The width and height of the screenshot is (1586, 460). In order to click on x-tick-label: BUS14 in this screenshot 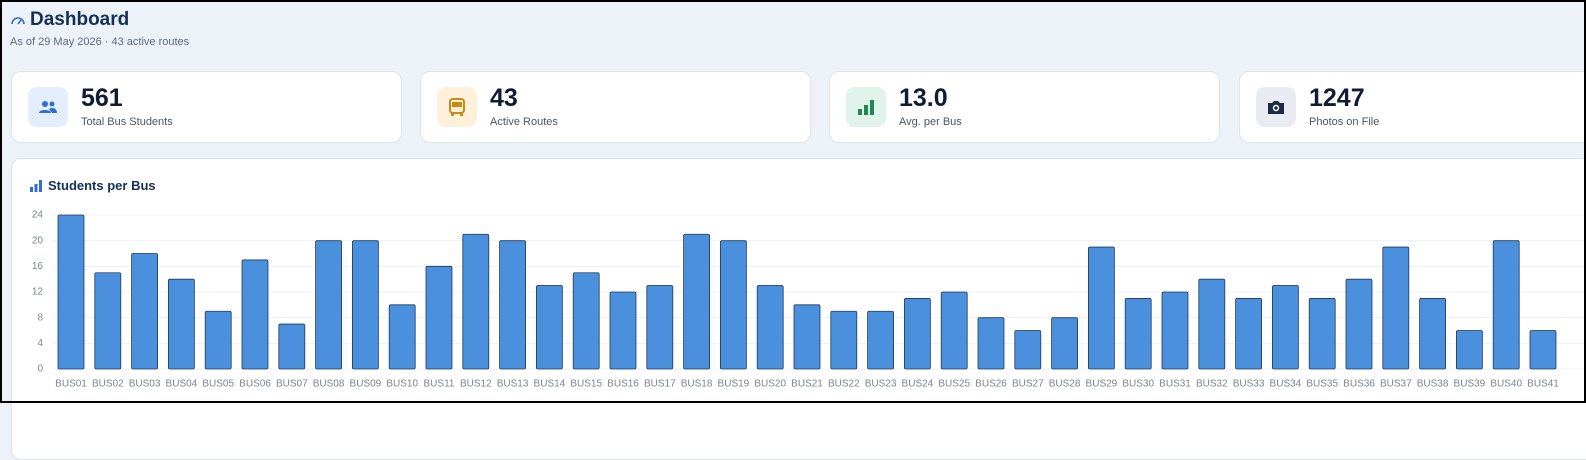, I will do `click(550, 384)`.